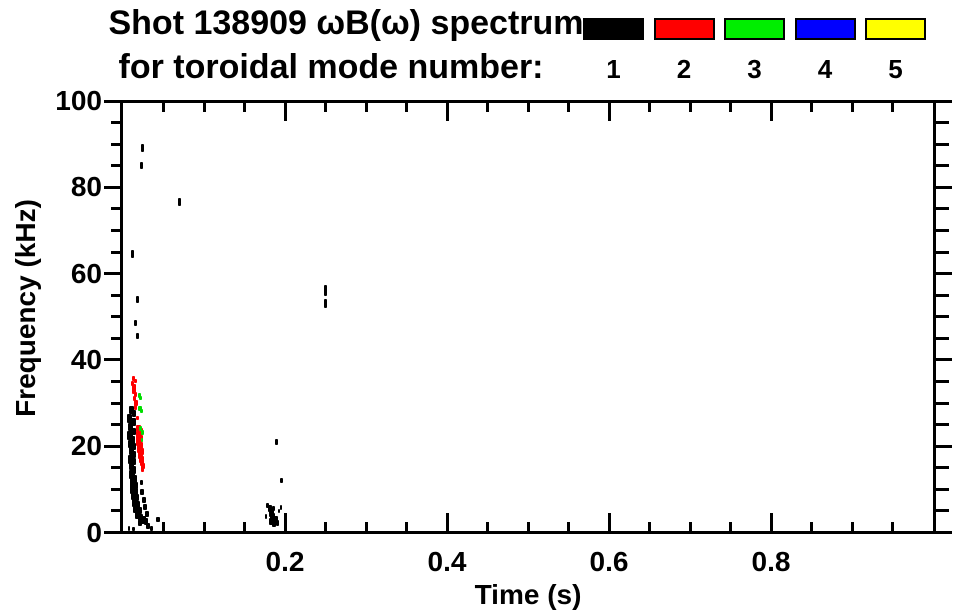 Image resolution: width=963 pixels, height=615 pixels. Describe the element at coordinates (528, 532) in the screenshot. I see `x-axis-bottom` at that location.